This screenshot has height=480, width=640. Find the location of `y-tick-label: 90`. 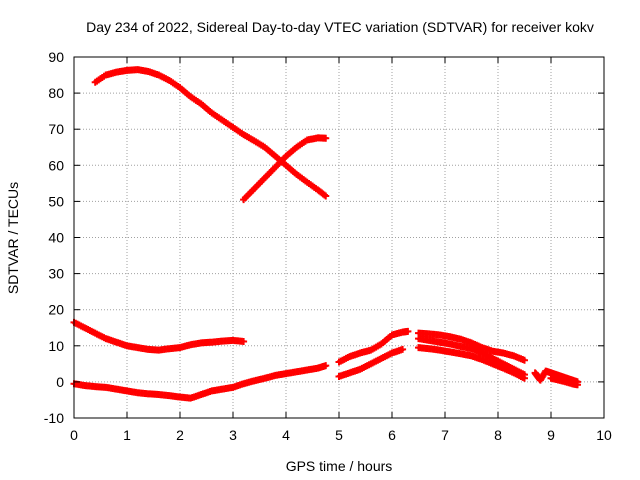

y-tick-label: 90 is located at coordinates (56, 57).